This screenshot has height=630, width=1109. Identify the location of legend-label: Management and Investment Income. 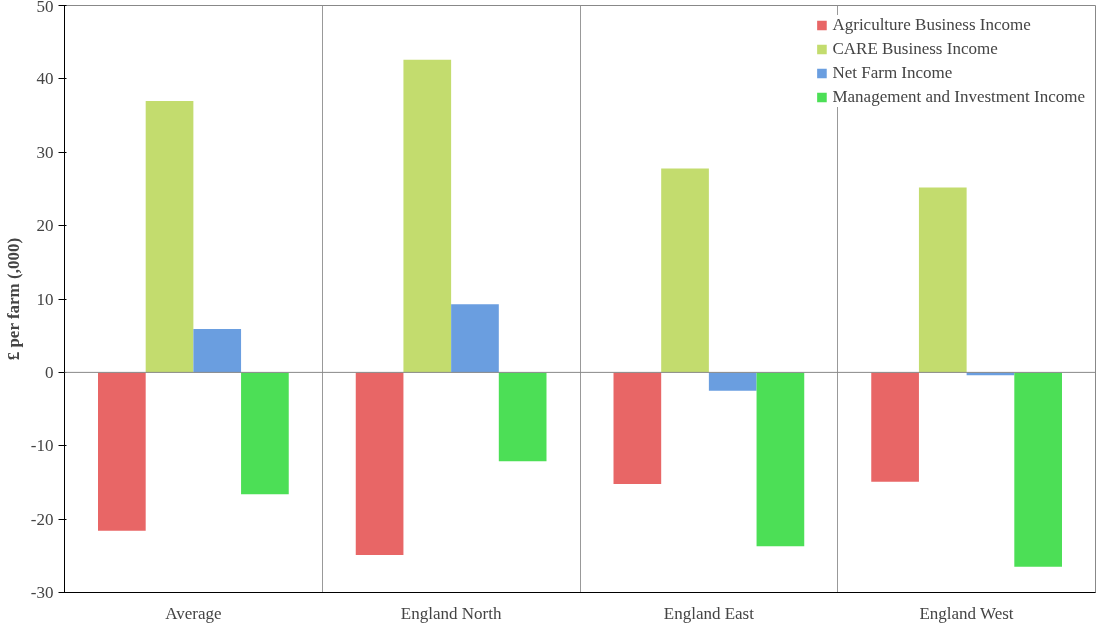
(958, 97).